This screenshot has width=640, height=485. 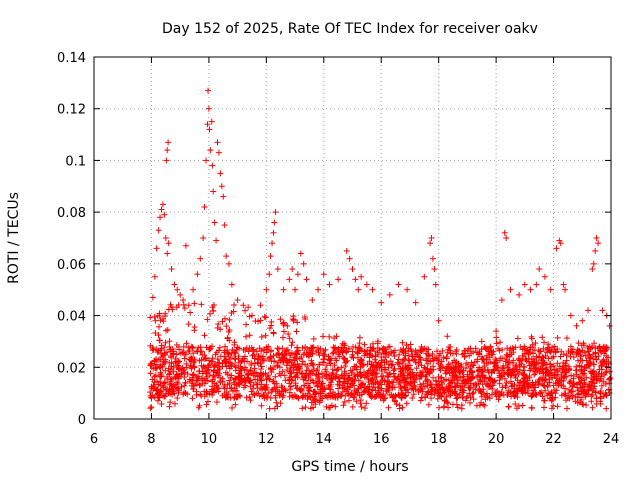 What do you see at coordinates (438, 439) in the screenshot?
I see `x-tick-label: 18` at bounding box center [438, 439].